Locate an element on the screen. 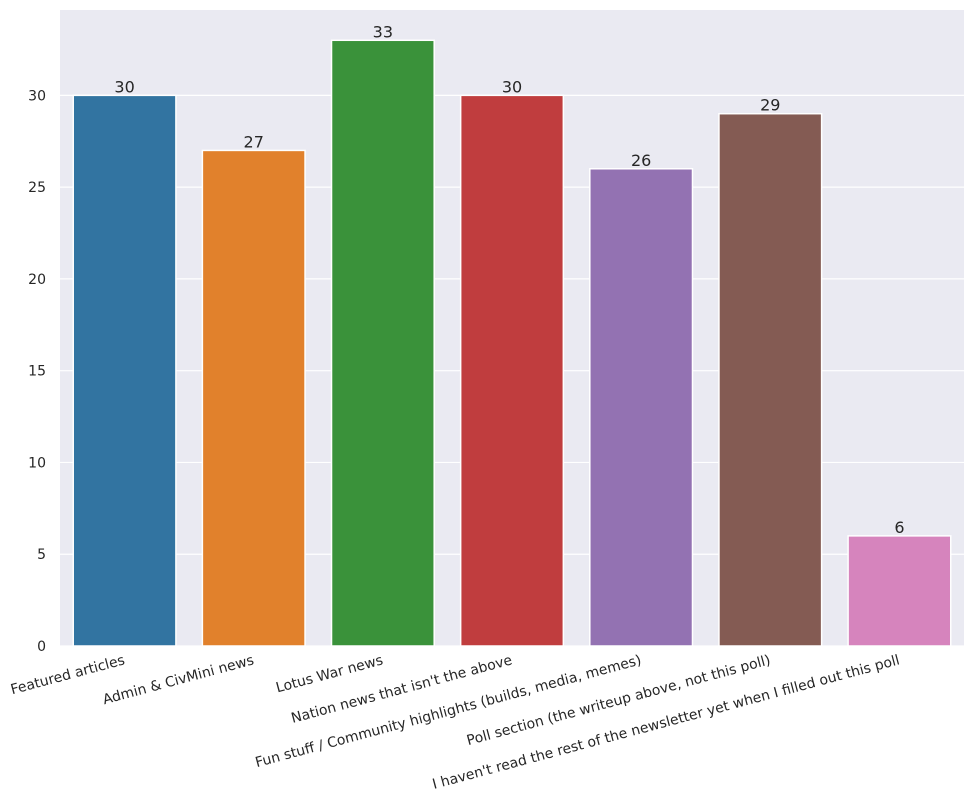  y-tick-label: 20 is located at coordinates (37, 280).